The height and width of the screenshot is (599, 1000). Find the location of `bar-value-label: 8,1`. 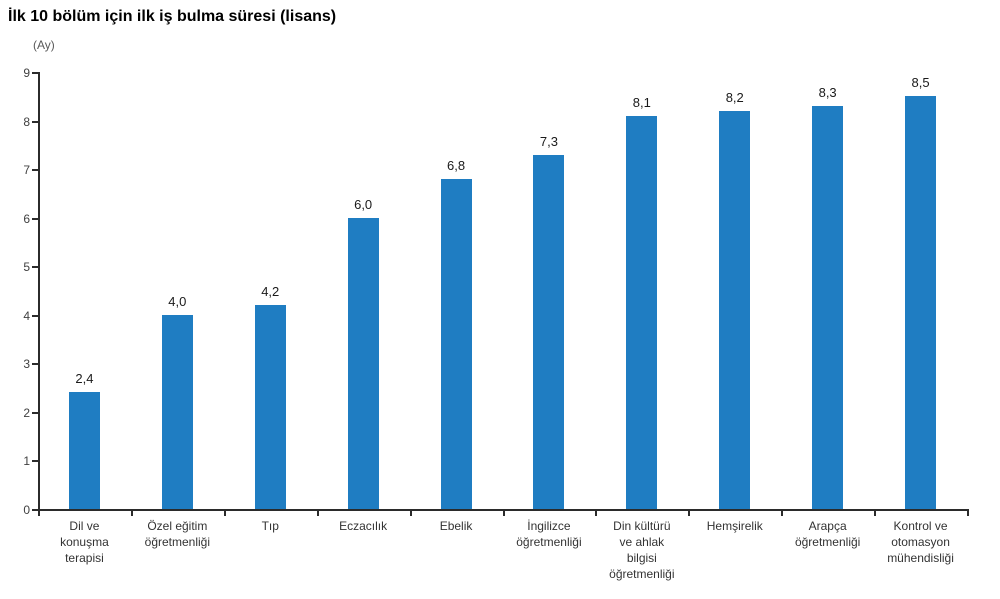

bar-value-label: 8,1 is located at coordinates (641, 102).